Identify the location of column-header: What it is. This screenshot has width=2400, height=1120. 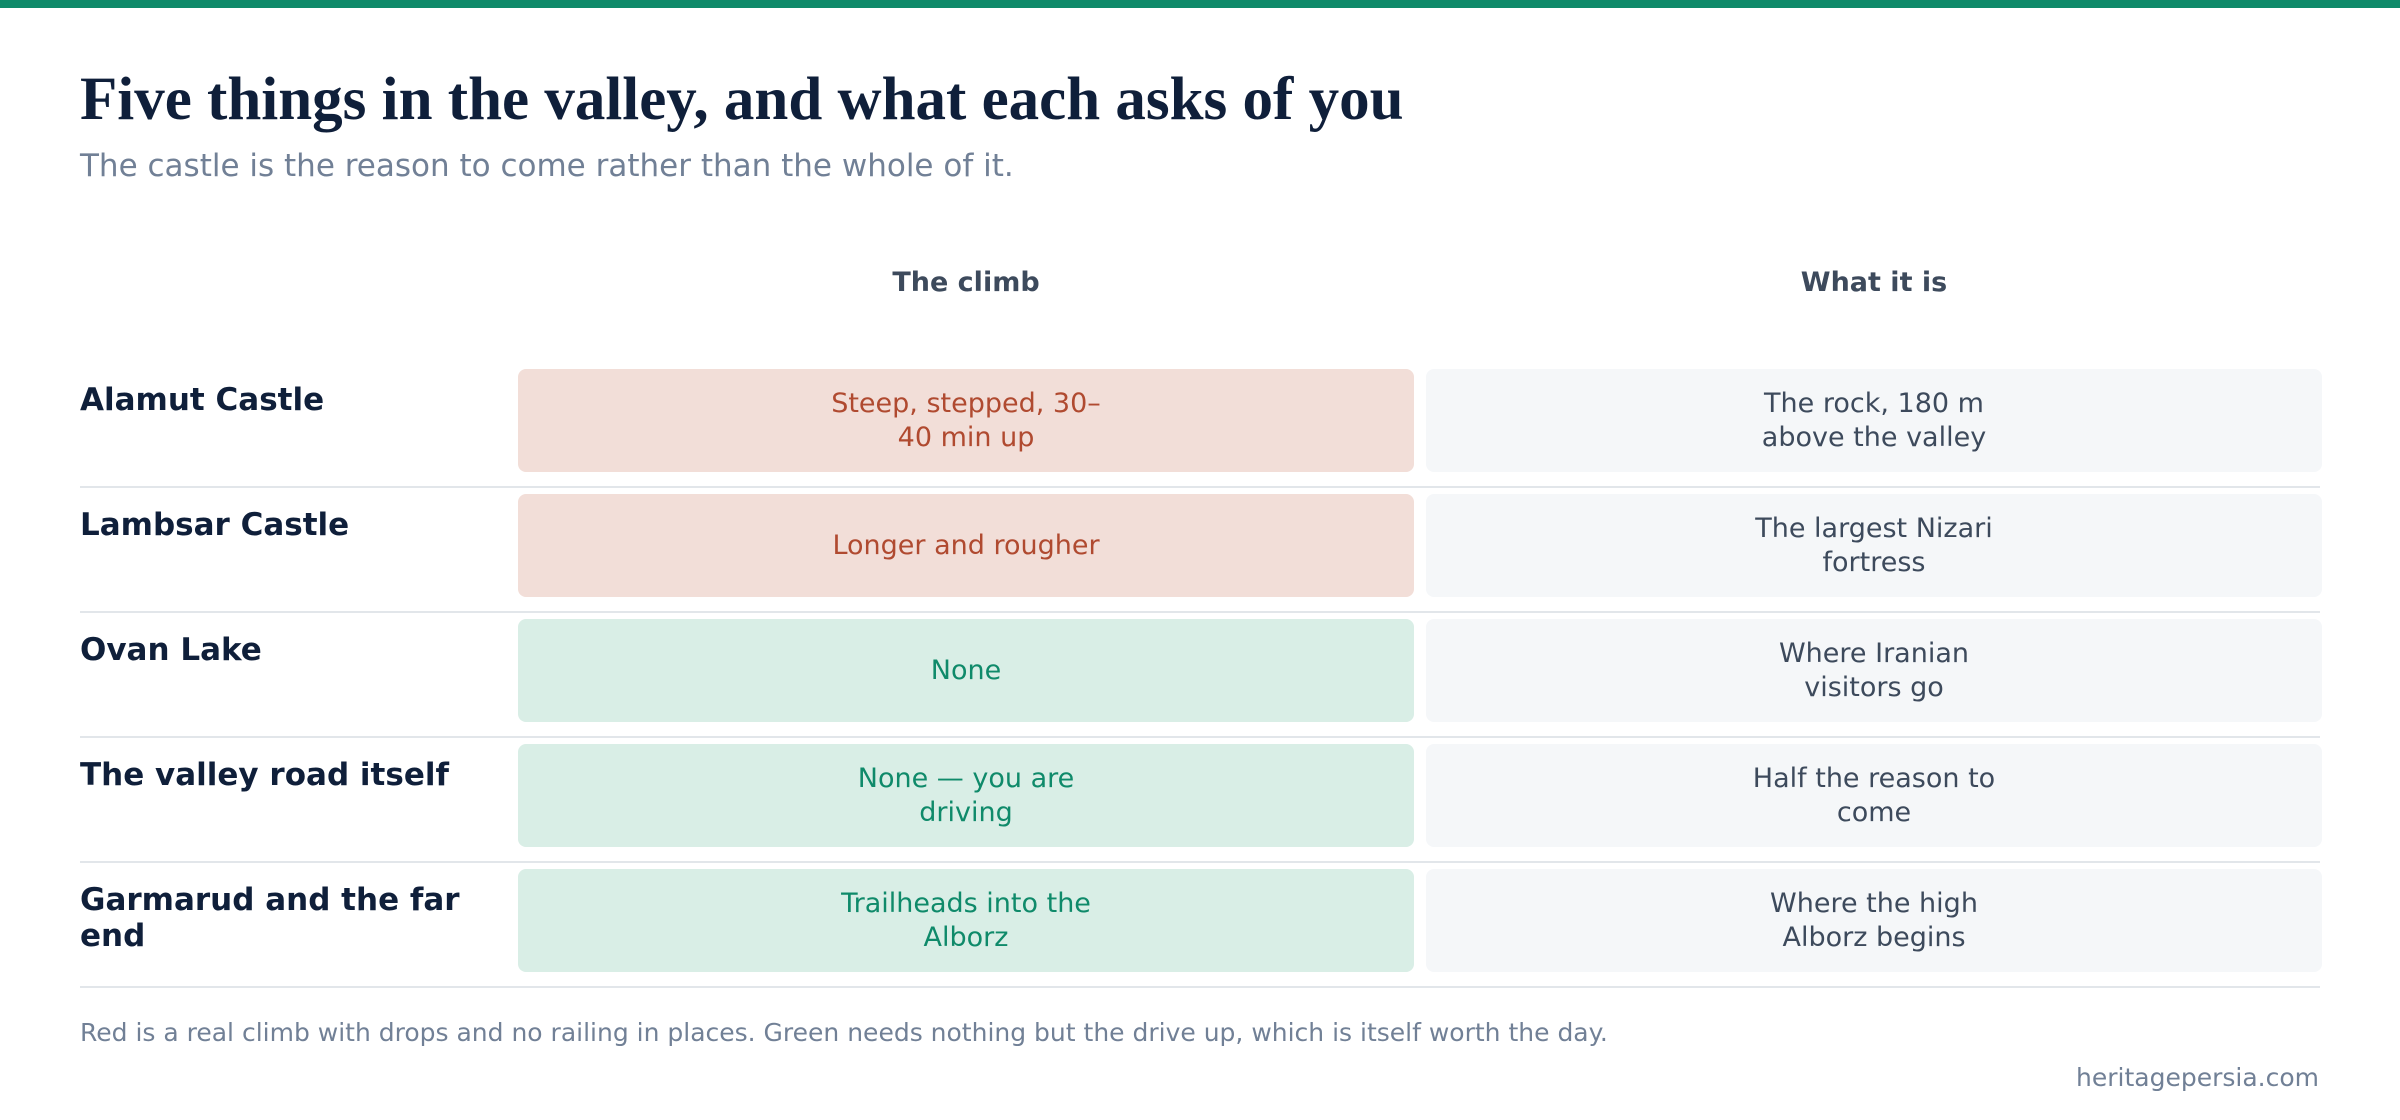
(1874, 282).